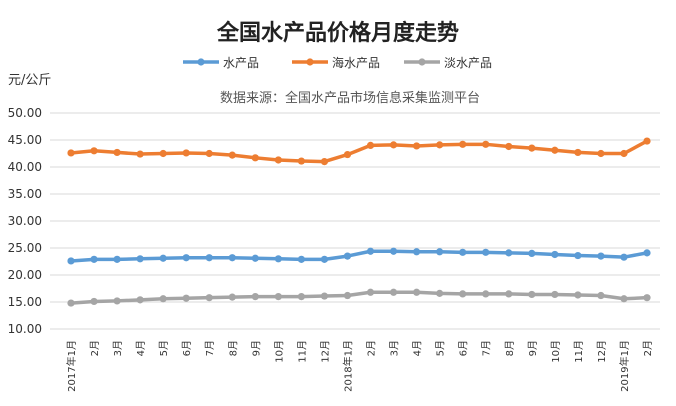  What do you see at coordinates (25, 194) in the screenshot?
I see `y-tick-label: 35.00` at bounding box center [25, 194].